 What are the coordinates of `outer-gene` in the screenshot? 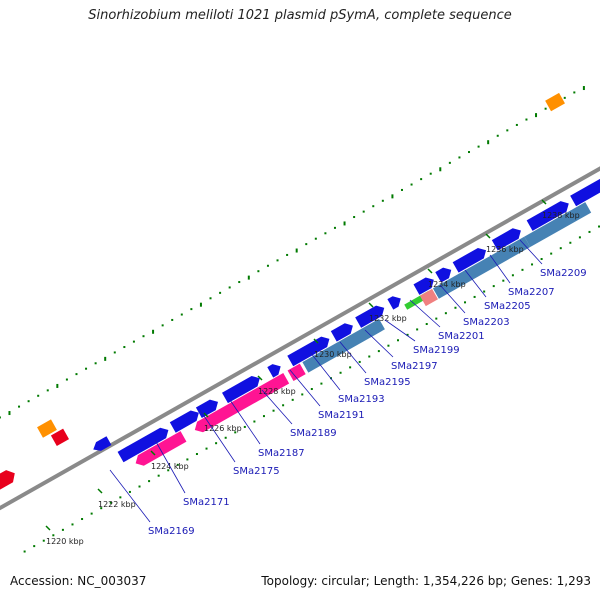 It's located at (102, 443).